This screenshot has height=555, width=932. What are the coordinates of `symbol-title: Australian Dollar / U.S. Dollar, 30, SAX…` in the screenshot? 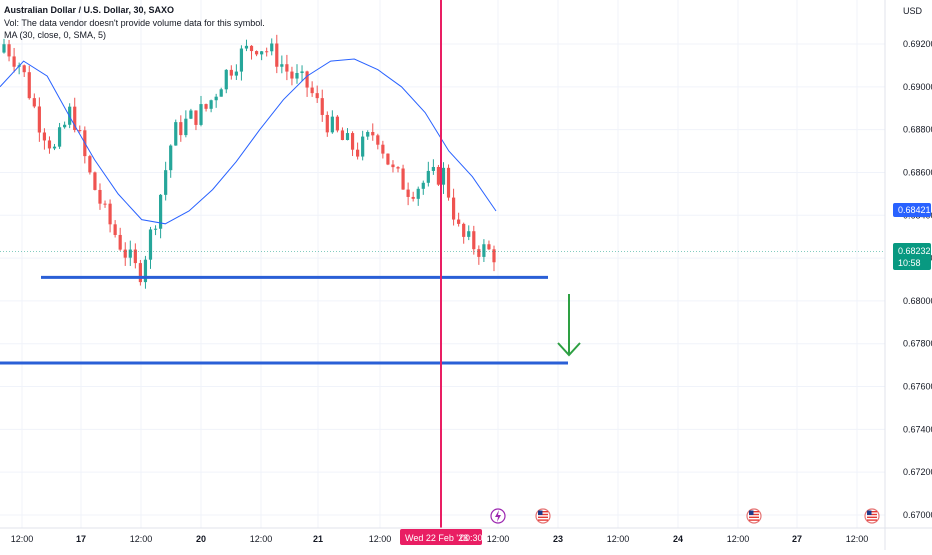 It's located at (89, 10).